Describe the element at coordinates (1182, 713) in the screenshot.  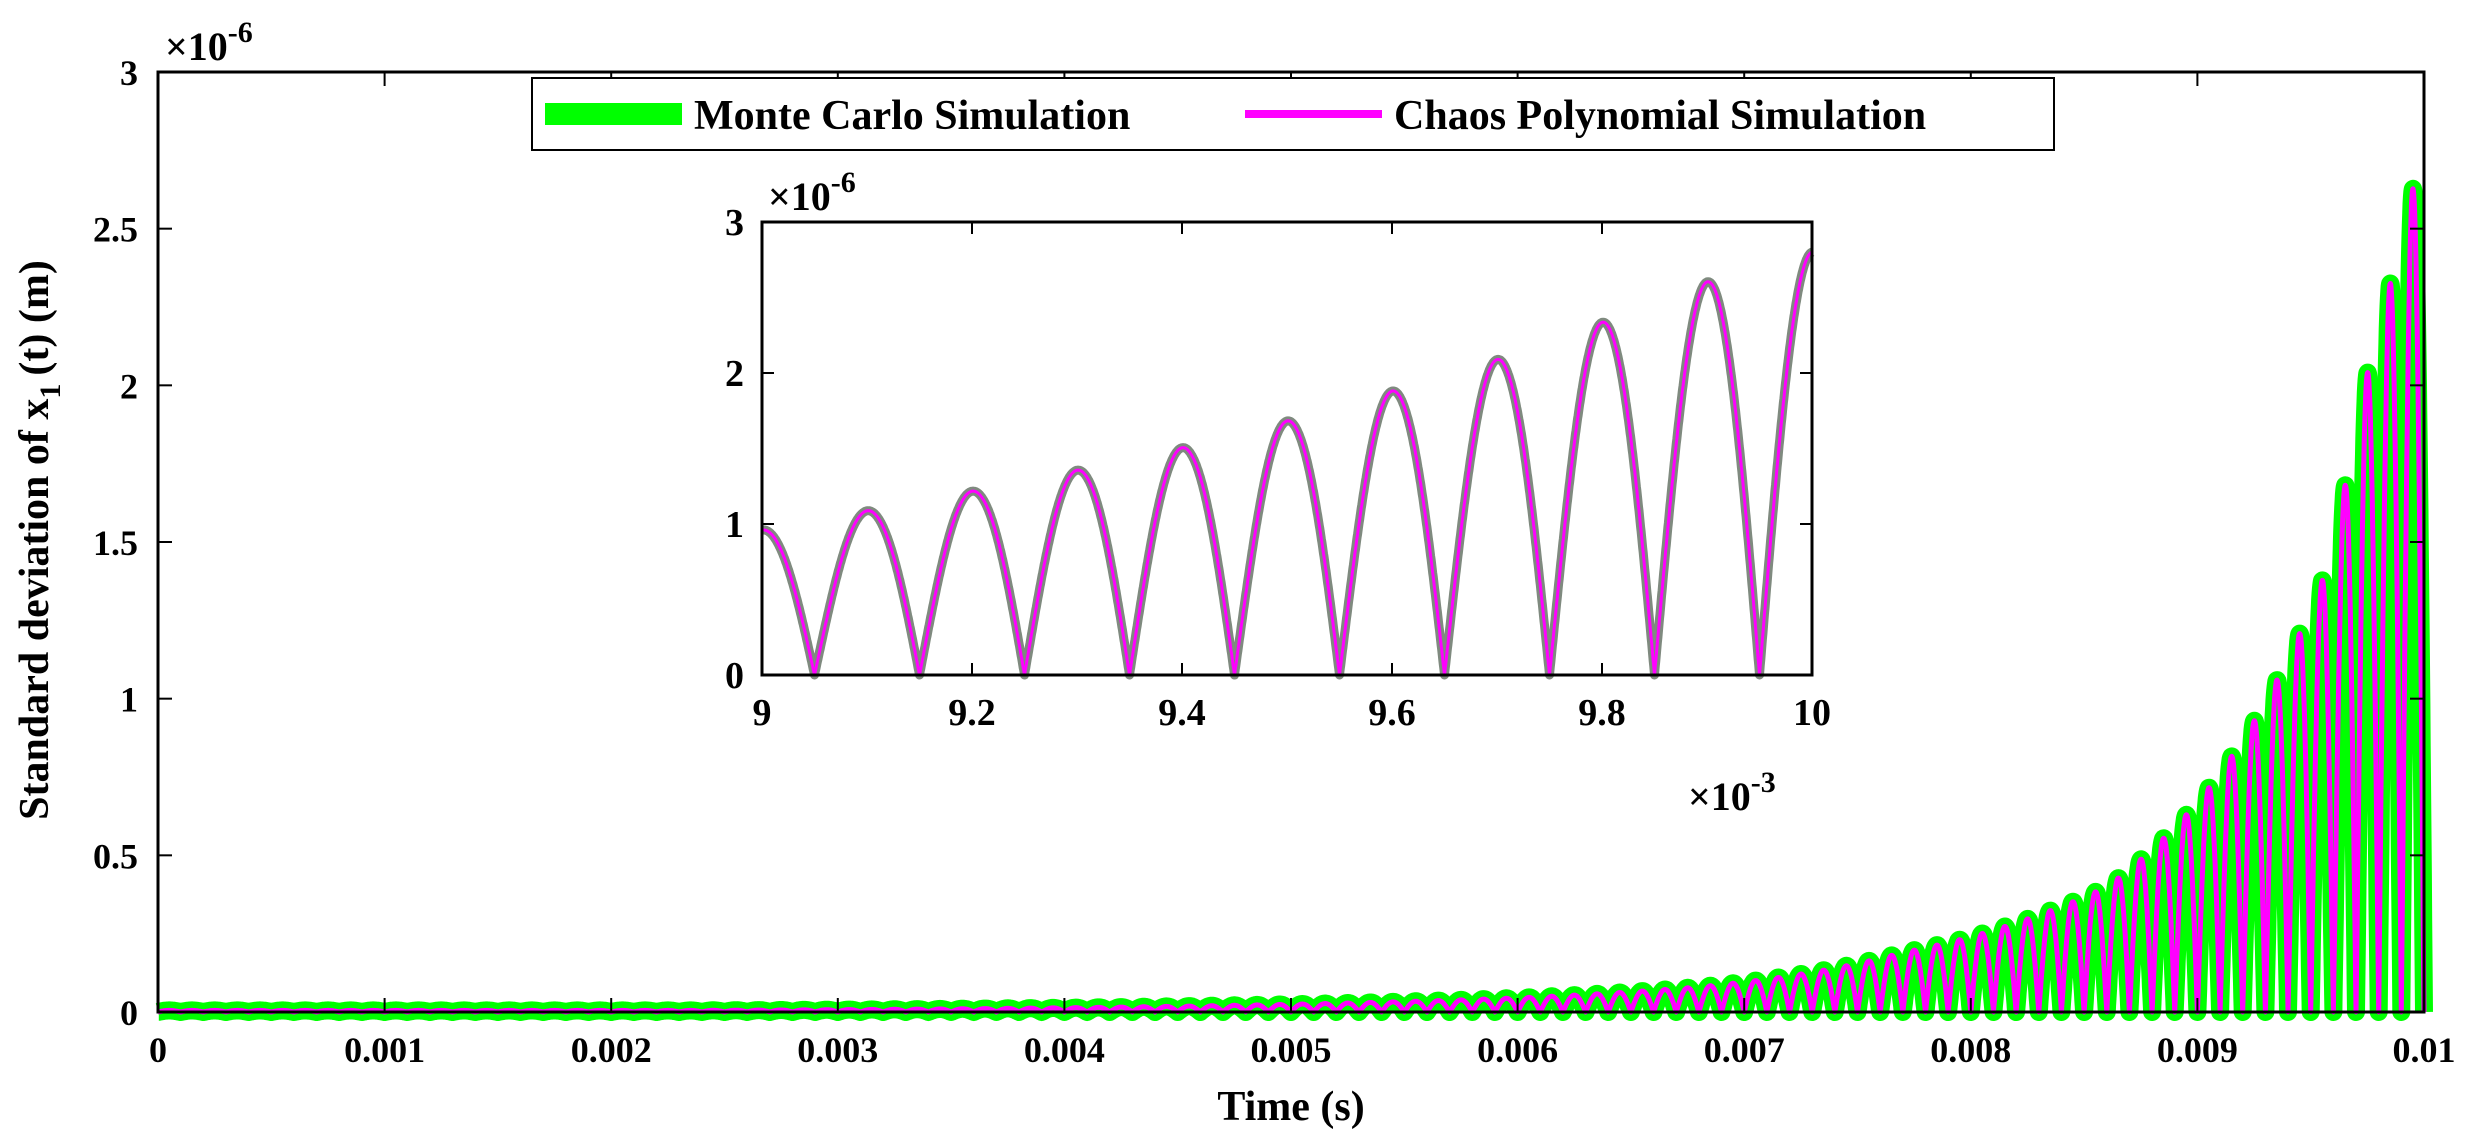
I see `inset-x-tick-label: 9.4` at that location.